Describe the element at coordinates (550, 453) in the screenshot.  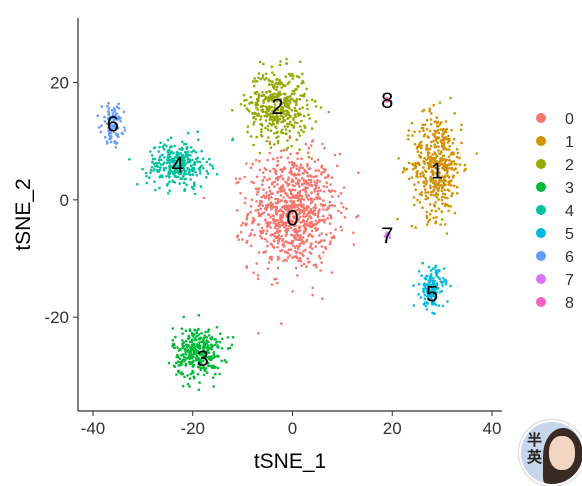
I see `avatar: 半 英` at that location.